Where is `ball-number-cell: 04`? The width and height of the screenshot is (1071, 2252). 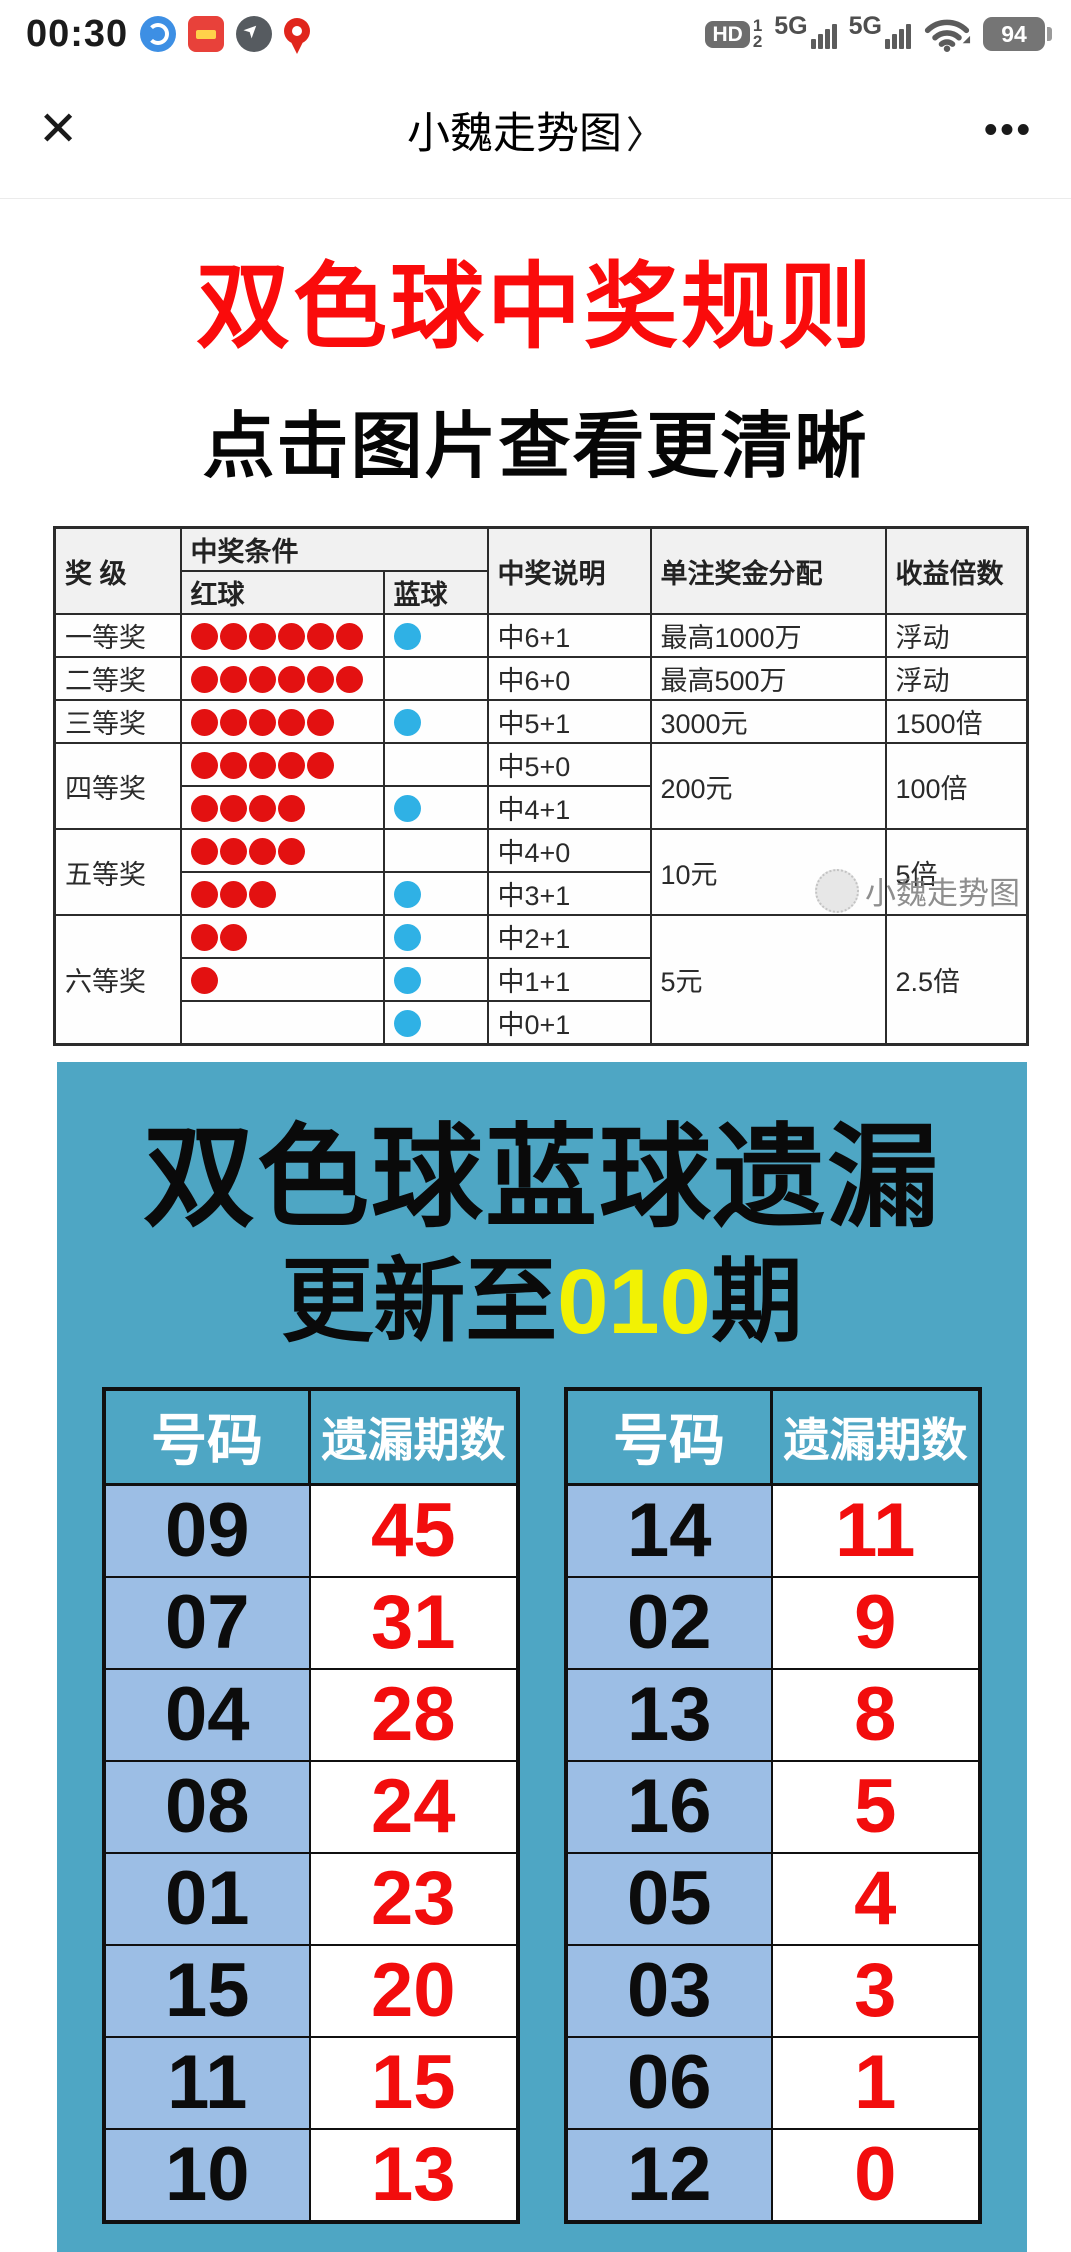
ball-number-cell: 04 is located at coordinates (207, 1714).